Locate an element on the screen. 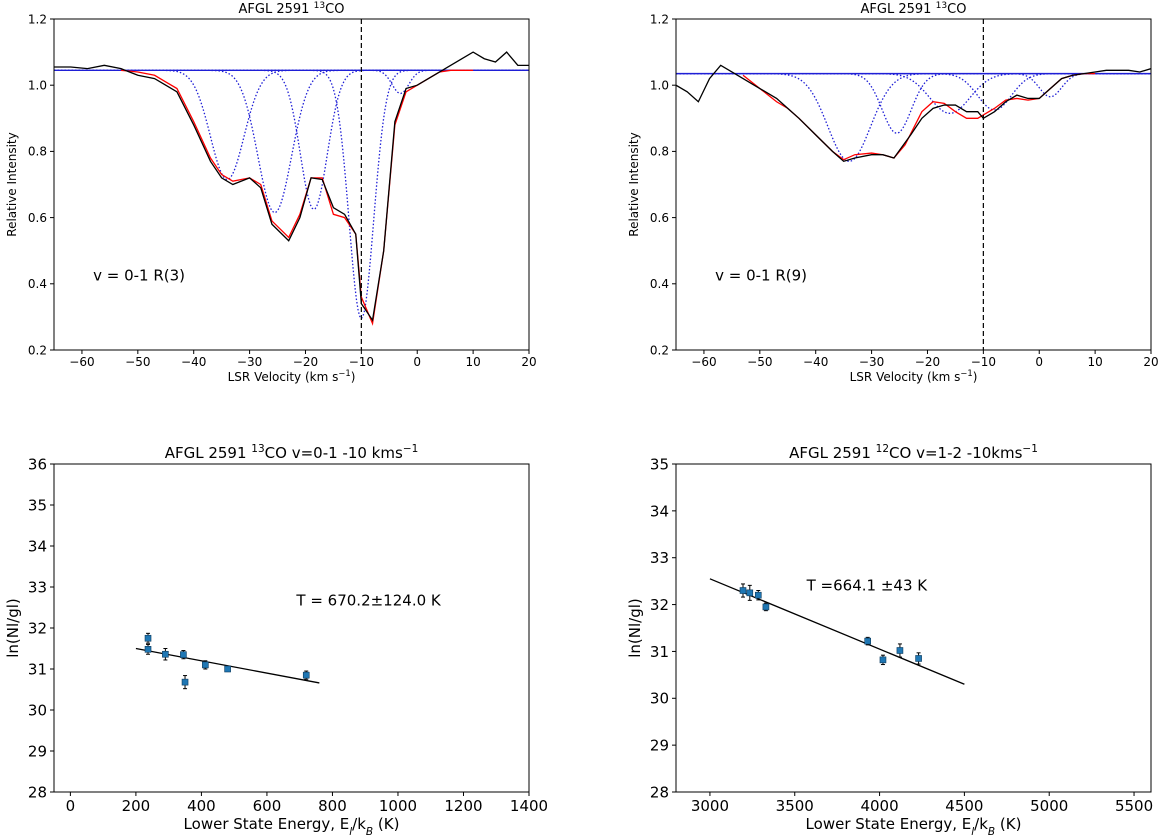  x-tick-label: 4000 is located at coordinates (879, 806).